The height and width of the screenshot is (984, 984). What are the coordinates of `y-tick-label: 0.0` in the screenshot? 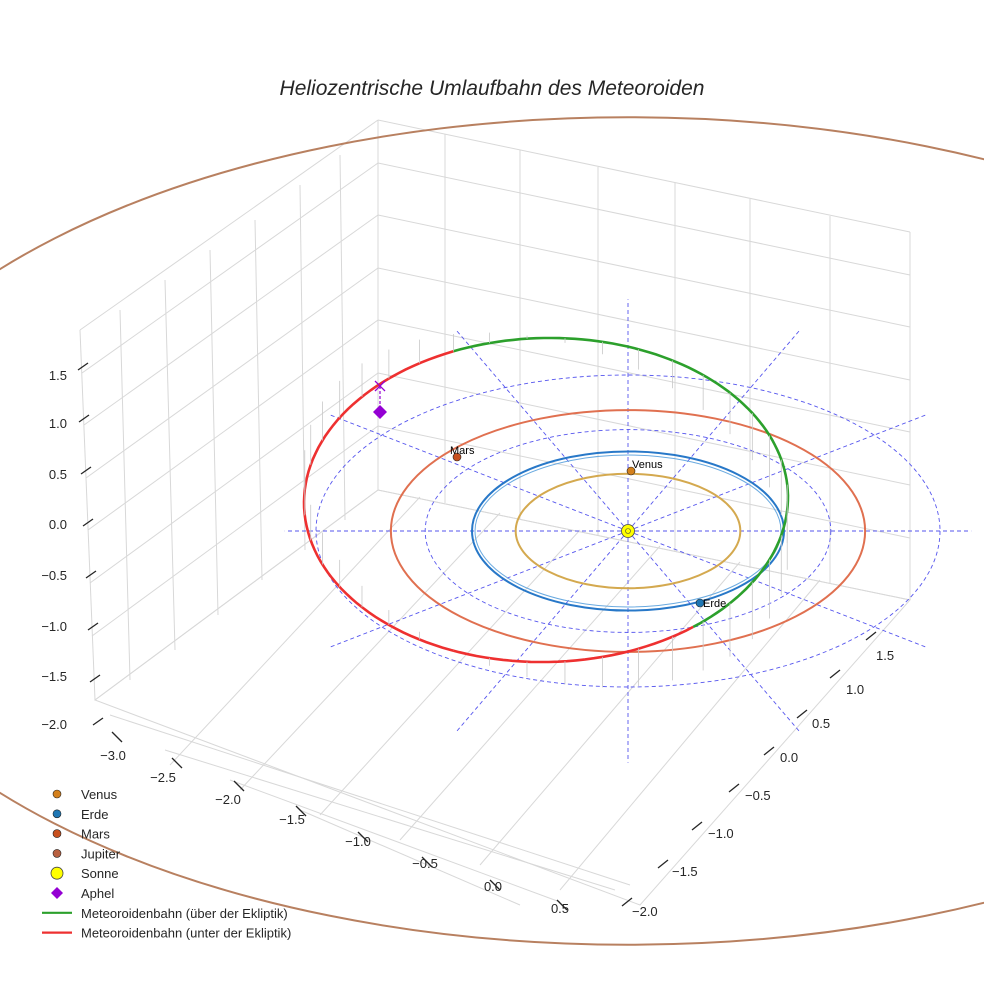 It's located at (789, 757).